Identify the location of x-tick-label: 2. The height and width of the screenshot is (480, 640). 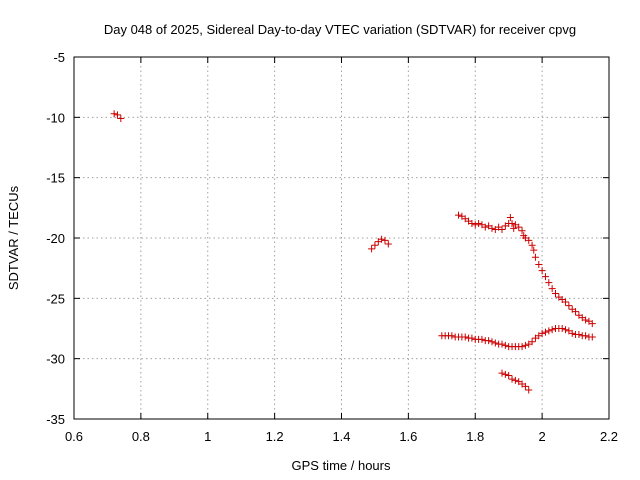
(542, 436).